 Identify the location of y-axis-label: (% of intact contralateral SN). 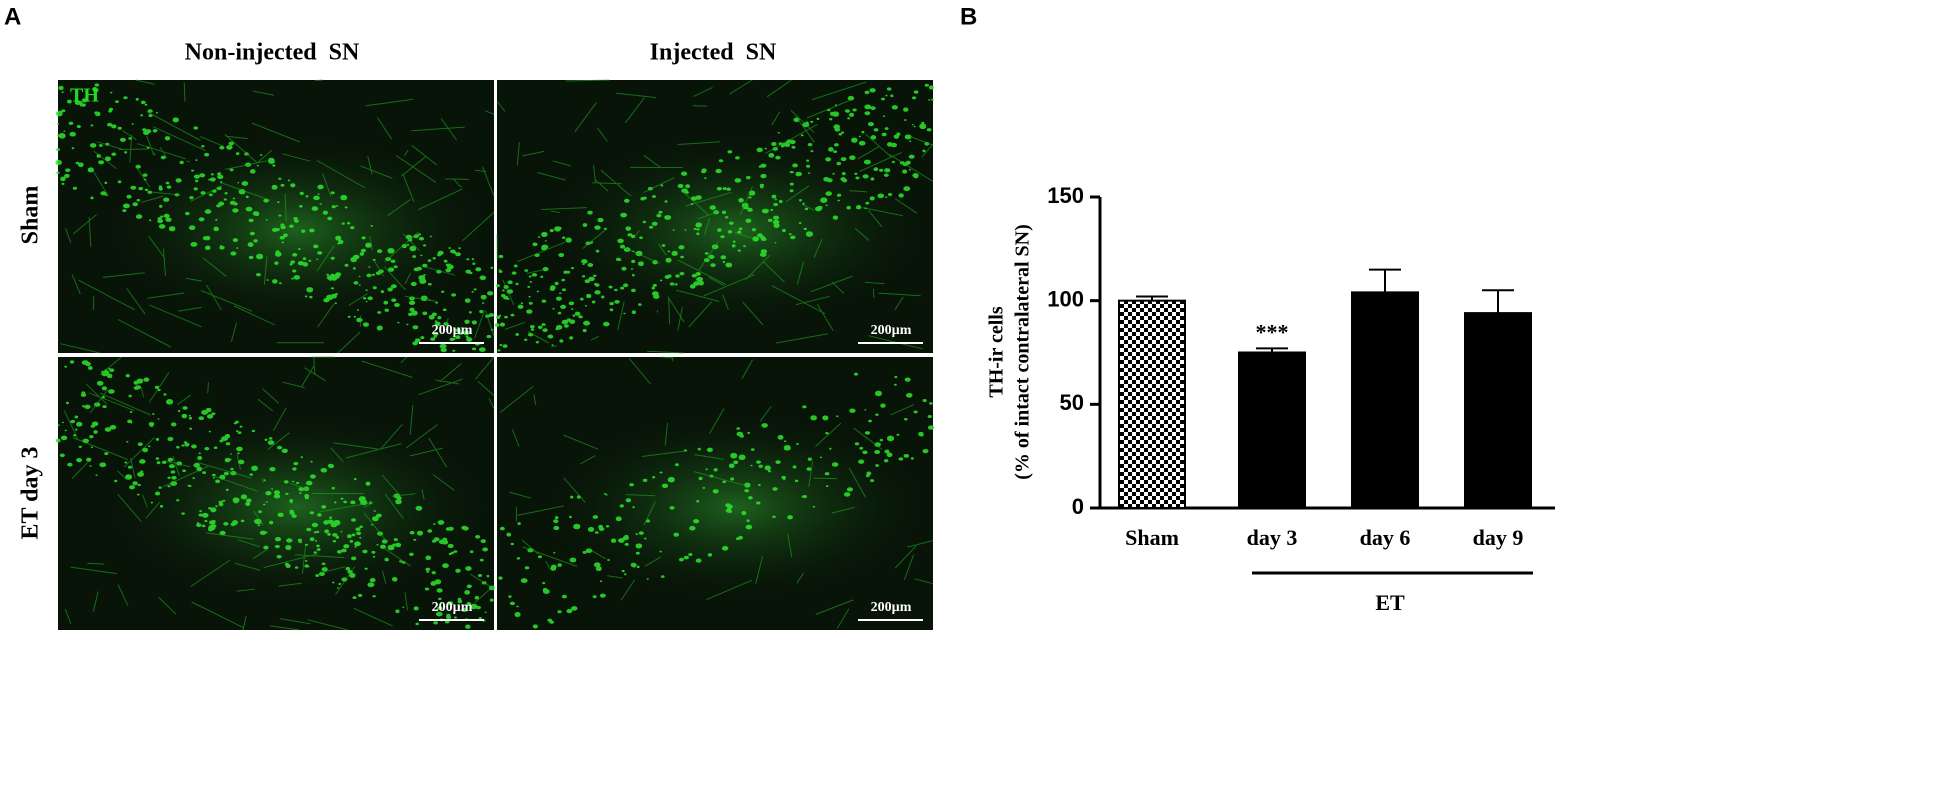
(1023, 352).